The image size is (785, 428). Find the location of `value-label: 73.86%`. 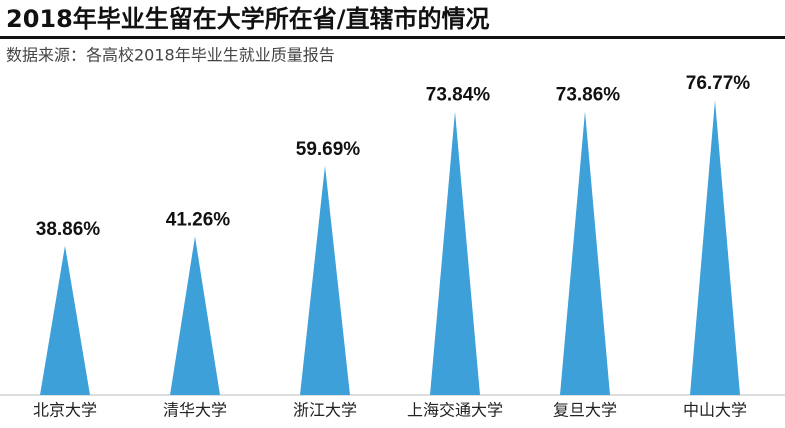

value-label: 73.86% is located at coordinates (588, 94).